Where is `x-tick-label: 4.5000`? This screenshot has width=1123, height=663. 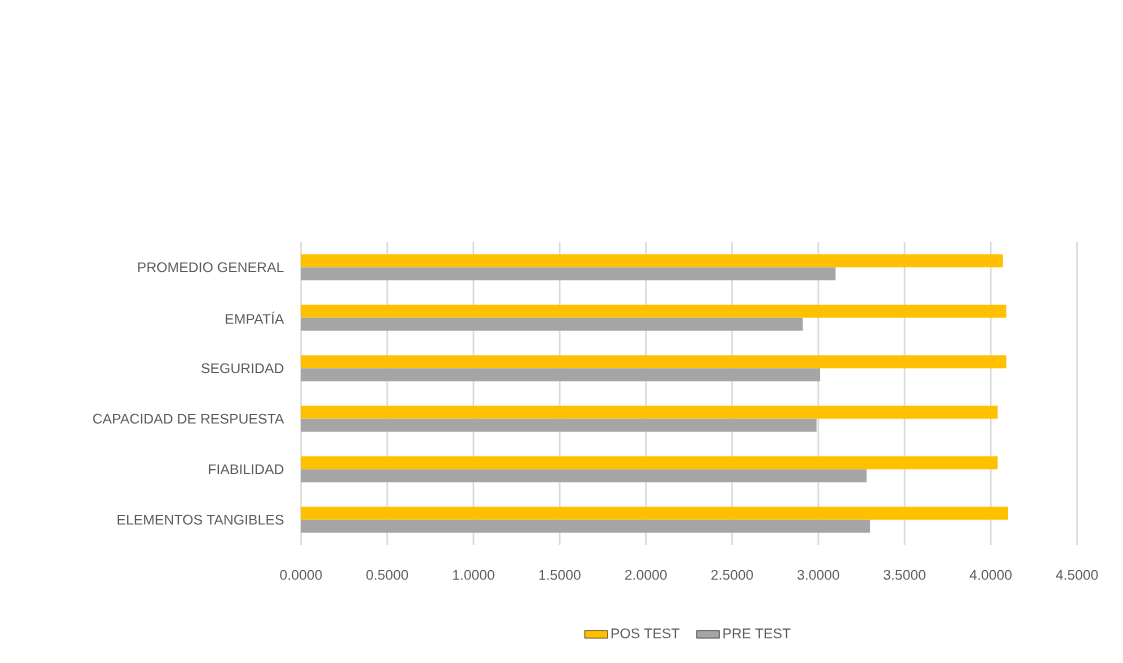
x-tick-label: 4.5000 is located at coordinates (1076, 574).